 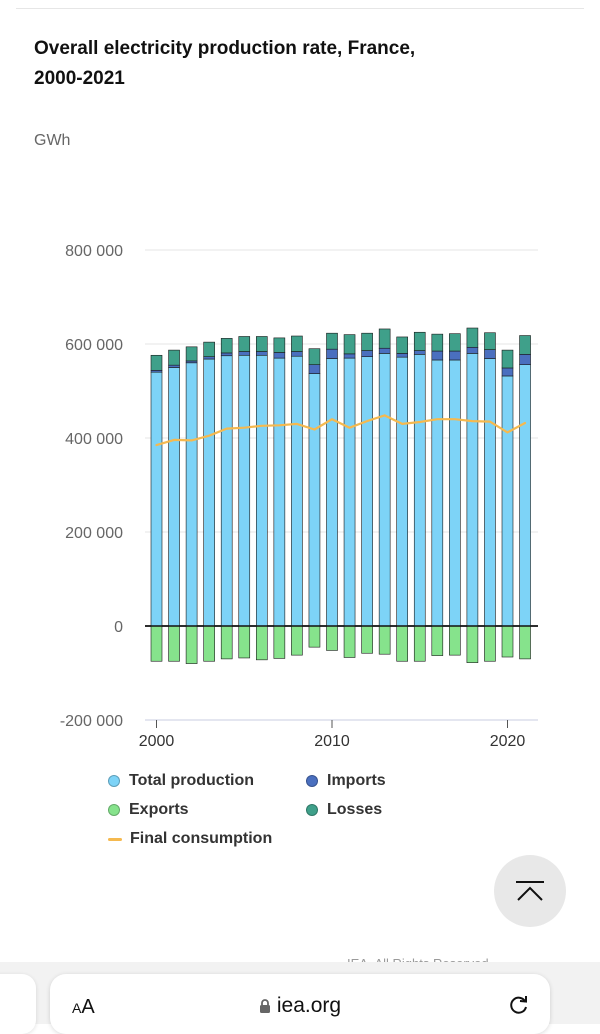 I want to click on bar-losses-2005, so click(x=244, y=344).